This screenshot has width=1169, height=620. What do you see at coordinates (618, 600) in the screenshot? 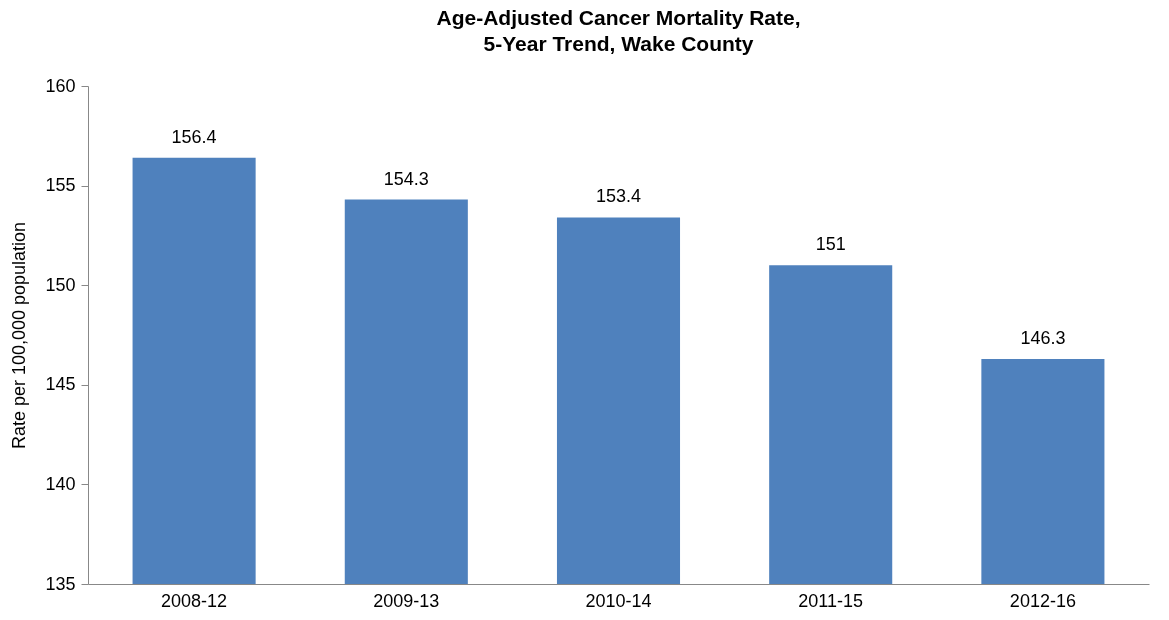
I see `x-tick-label: 2010-14` at bounding box center [618, 600].